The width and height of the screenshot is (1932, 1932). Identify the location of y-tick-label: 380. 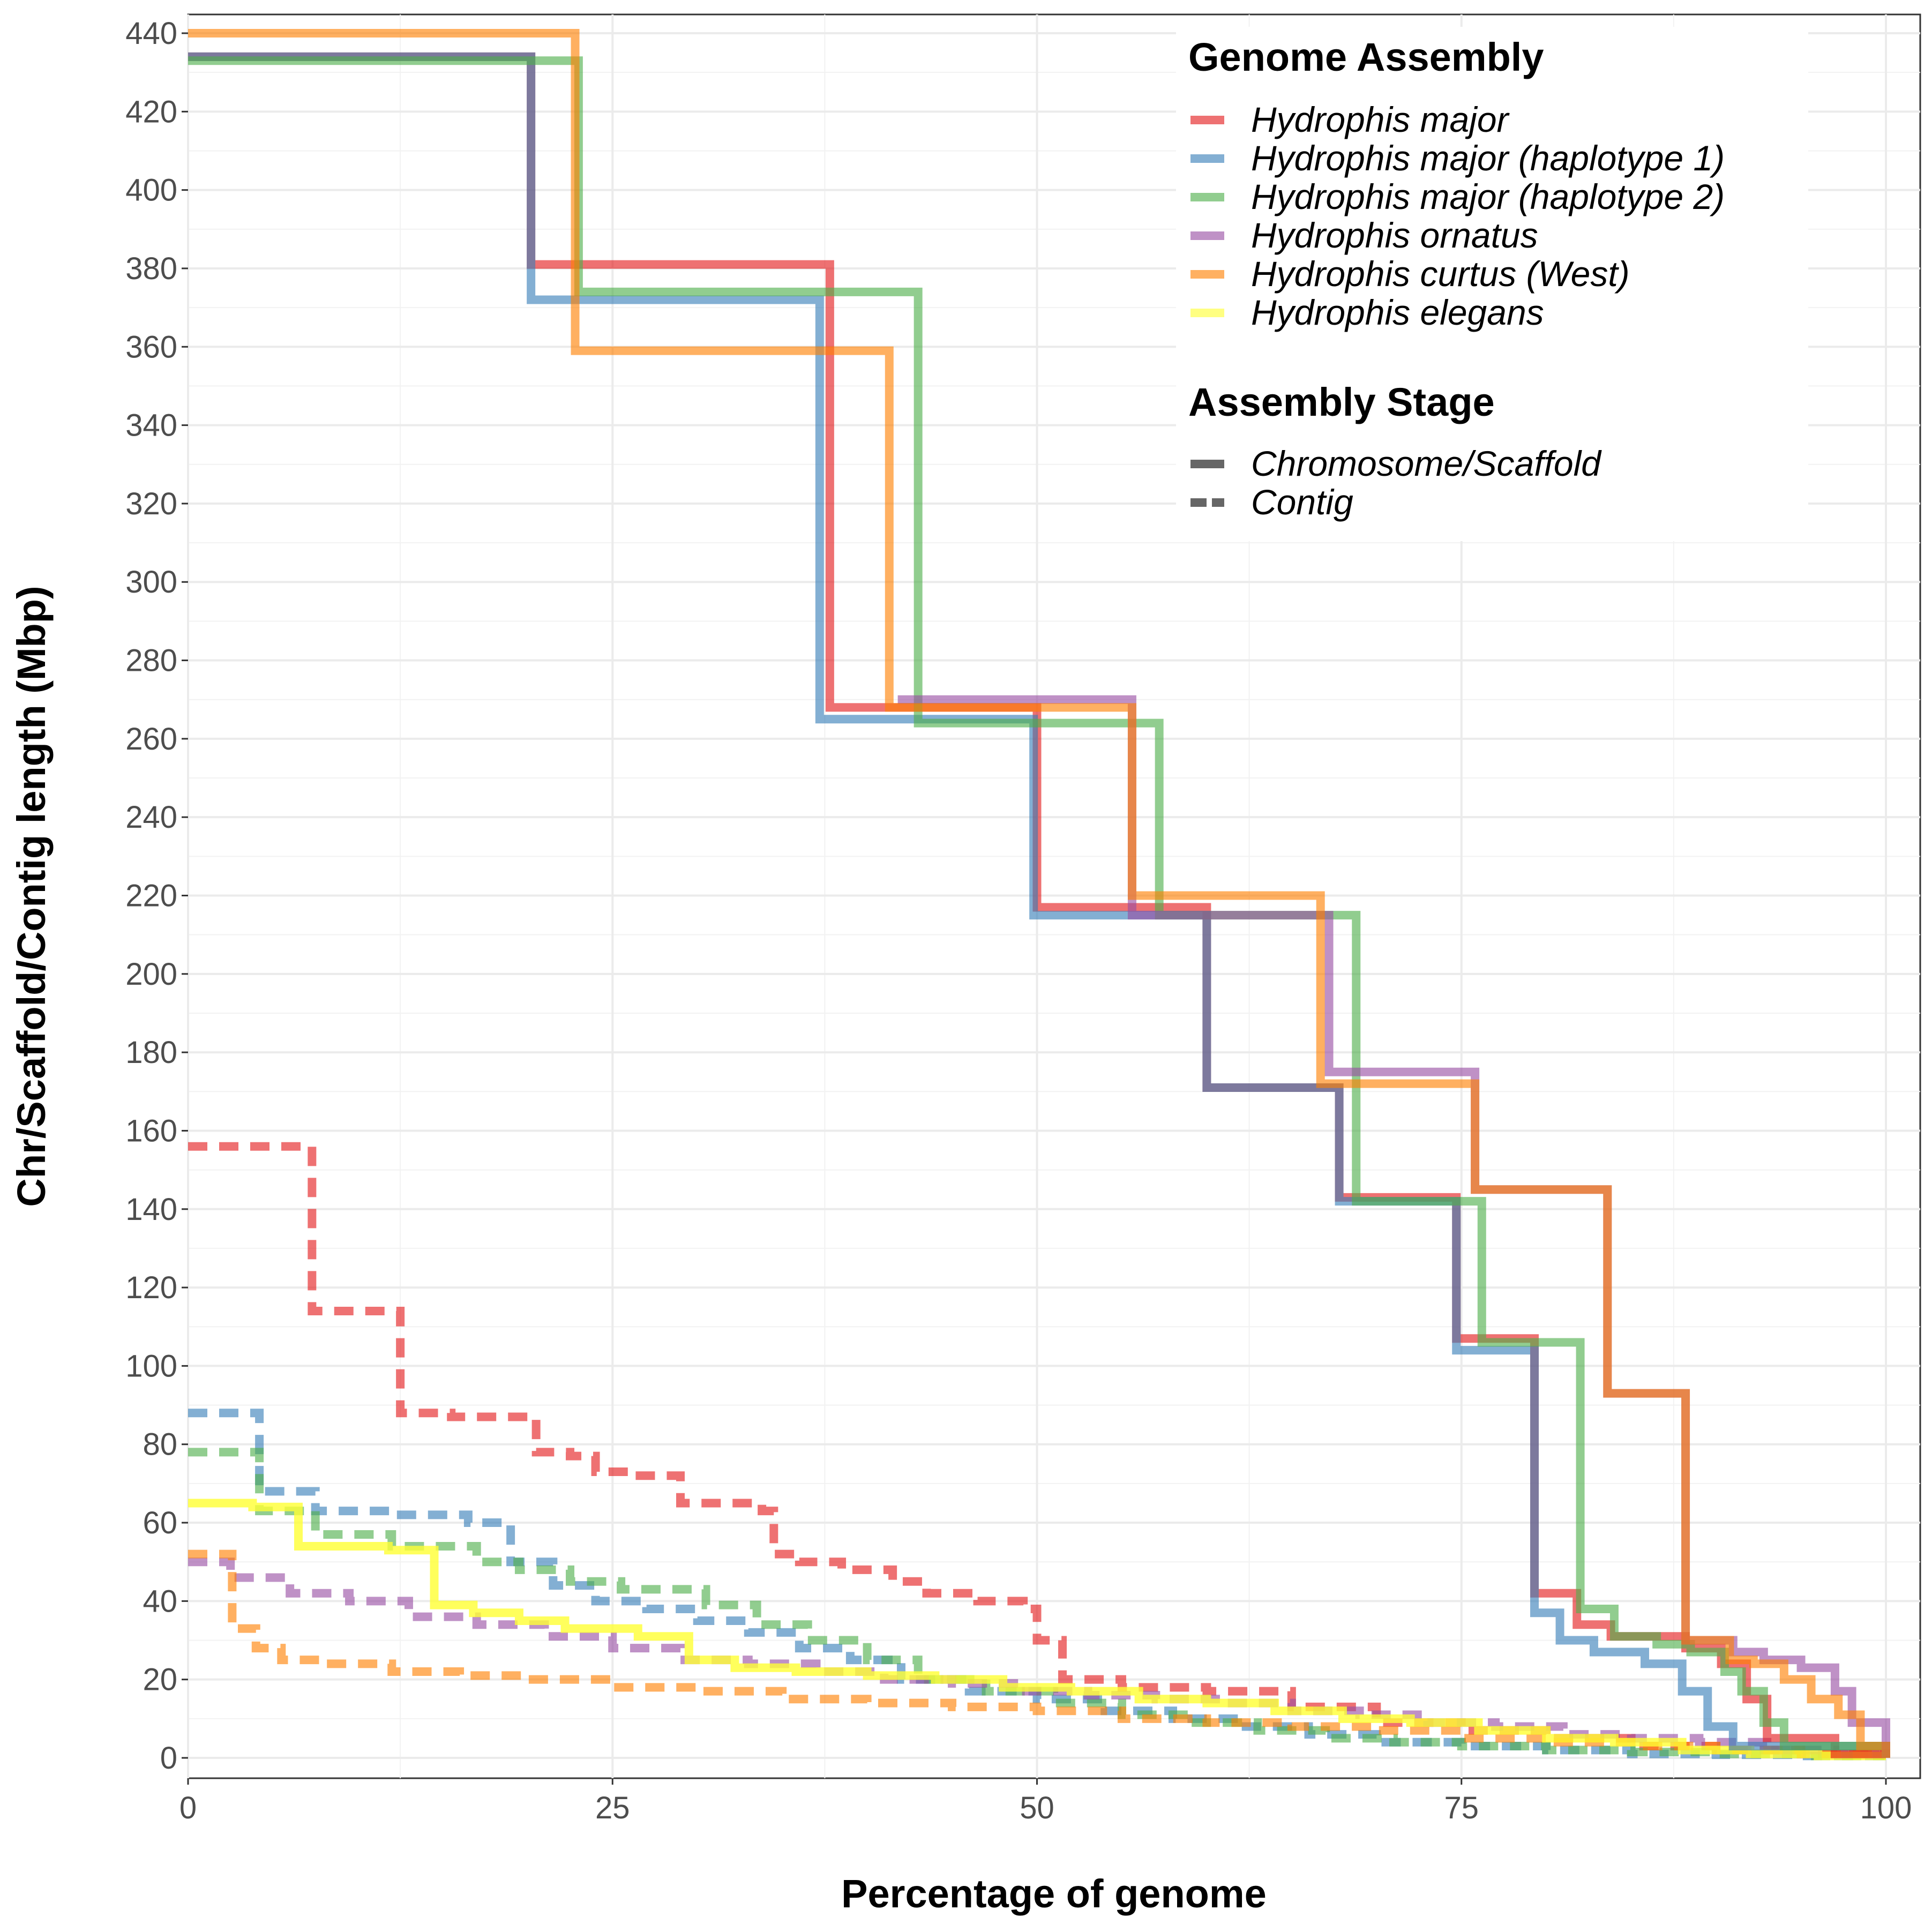
(151, 268).